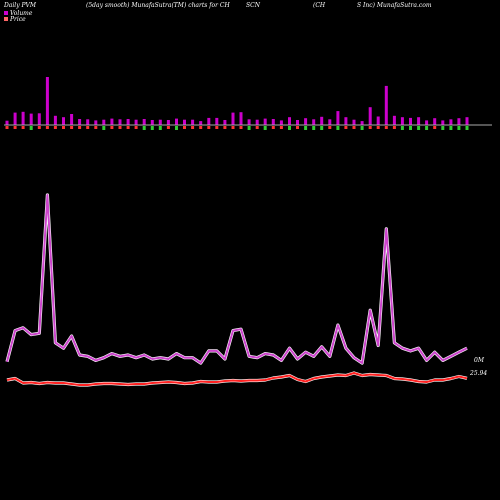  Describe the element at coordinates (17, 19) in the screenshot. I see `legend-price-label: Price` at that location.